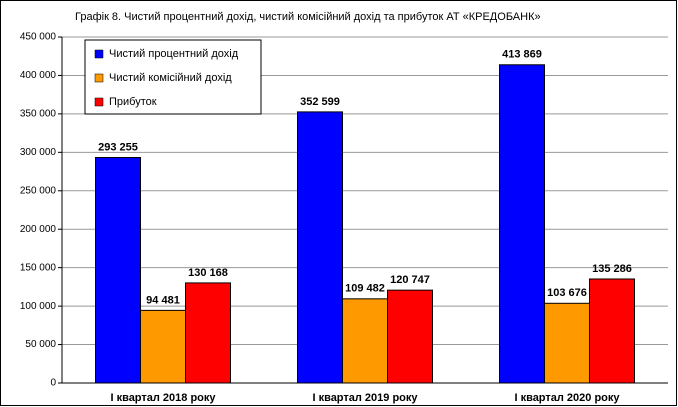 This screenshot has width=678, height=407. I want to click on y-tick-label: 200 000, so click(38, 229).